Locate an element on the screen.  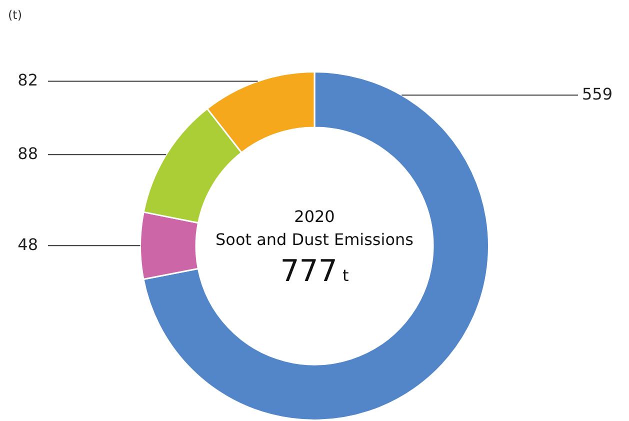
data-label: 48 is located at coordinates (28, 244).